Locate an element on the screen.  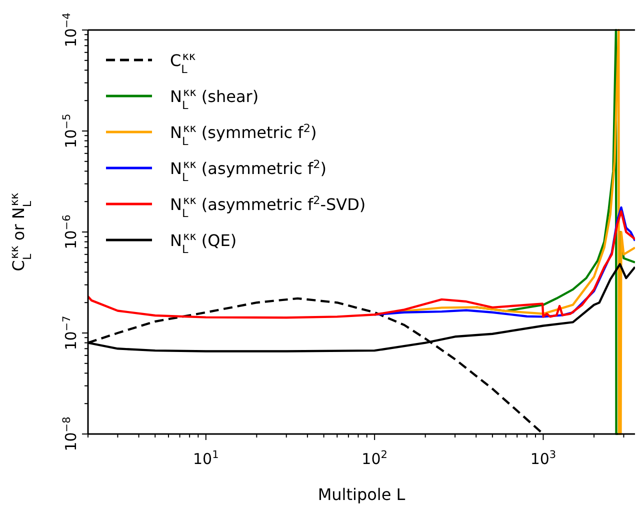
x-tick-label: 10$^{1}$ is located at coordinates (206, 458).